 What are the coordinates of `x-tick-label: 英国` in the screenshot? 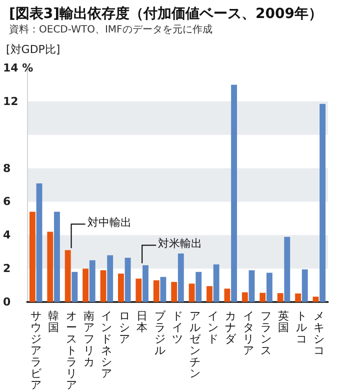 It's located at (284, 321).